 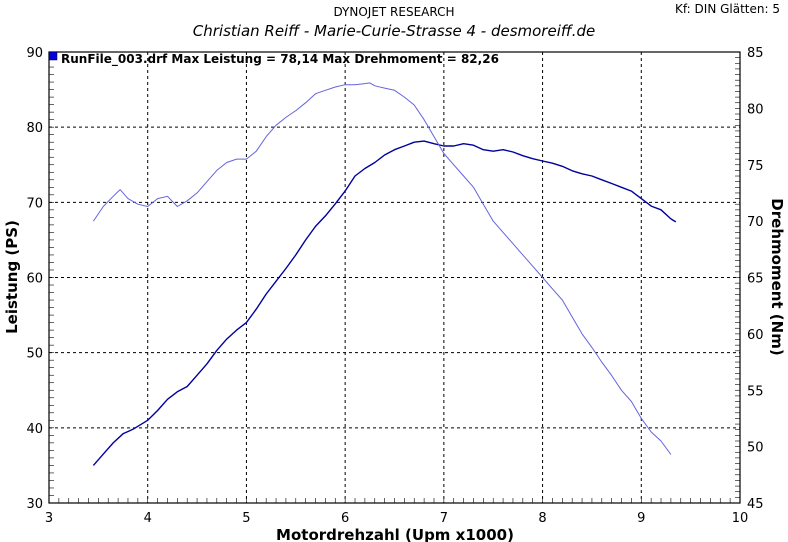 I want to click on x-tick-label: 9, so click(x=641, y=518).